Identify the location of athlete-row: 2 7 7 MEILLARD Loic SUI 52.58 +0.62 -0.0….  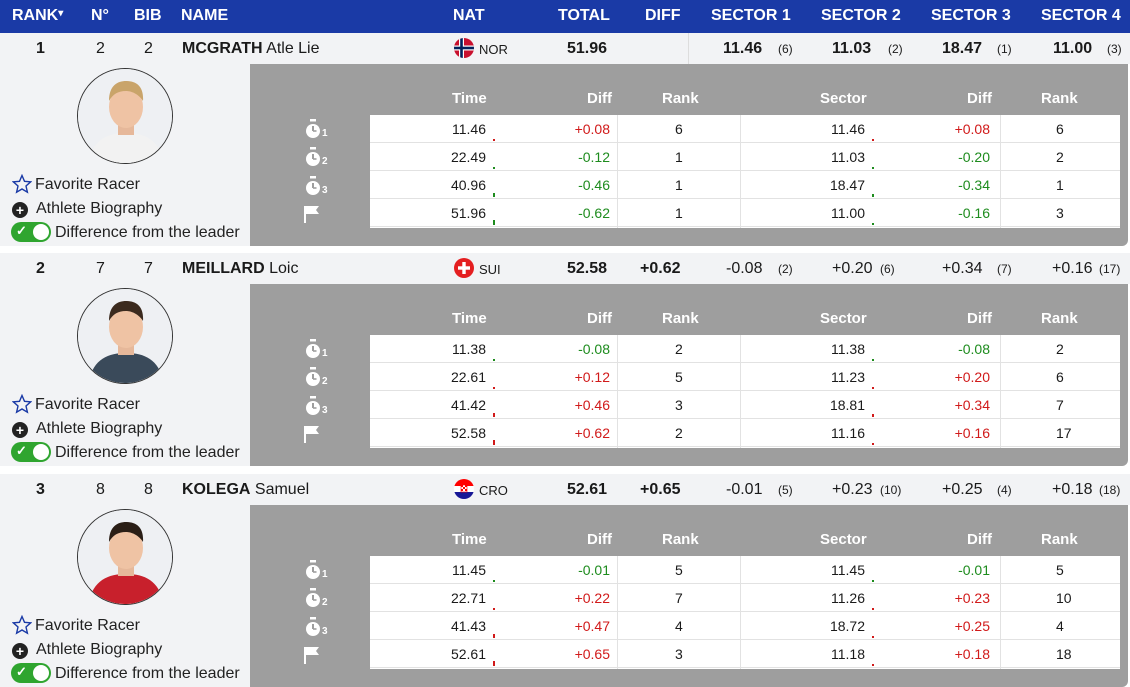
(565, 268).